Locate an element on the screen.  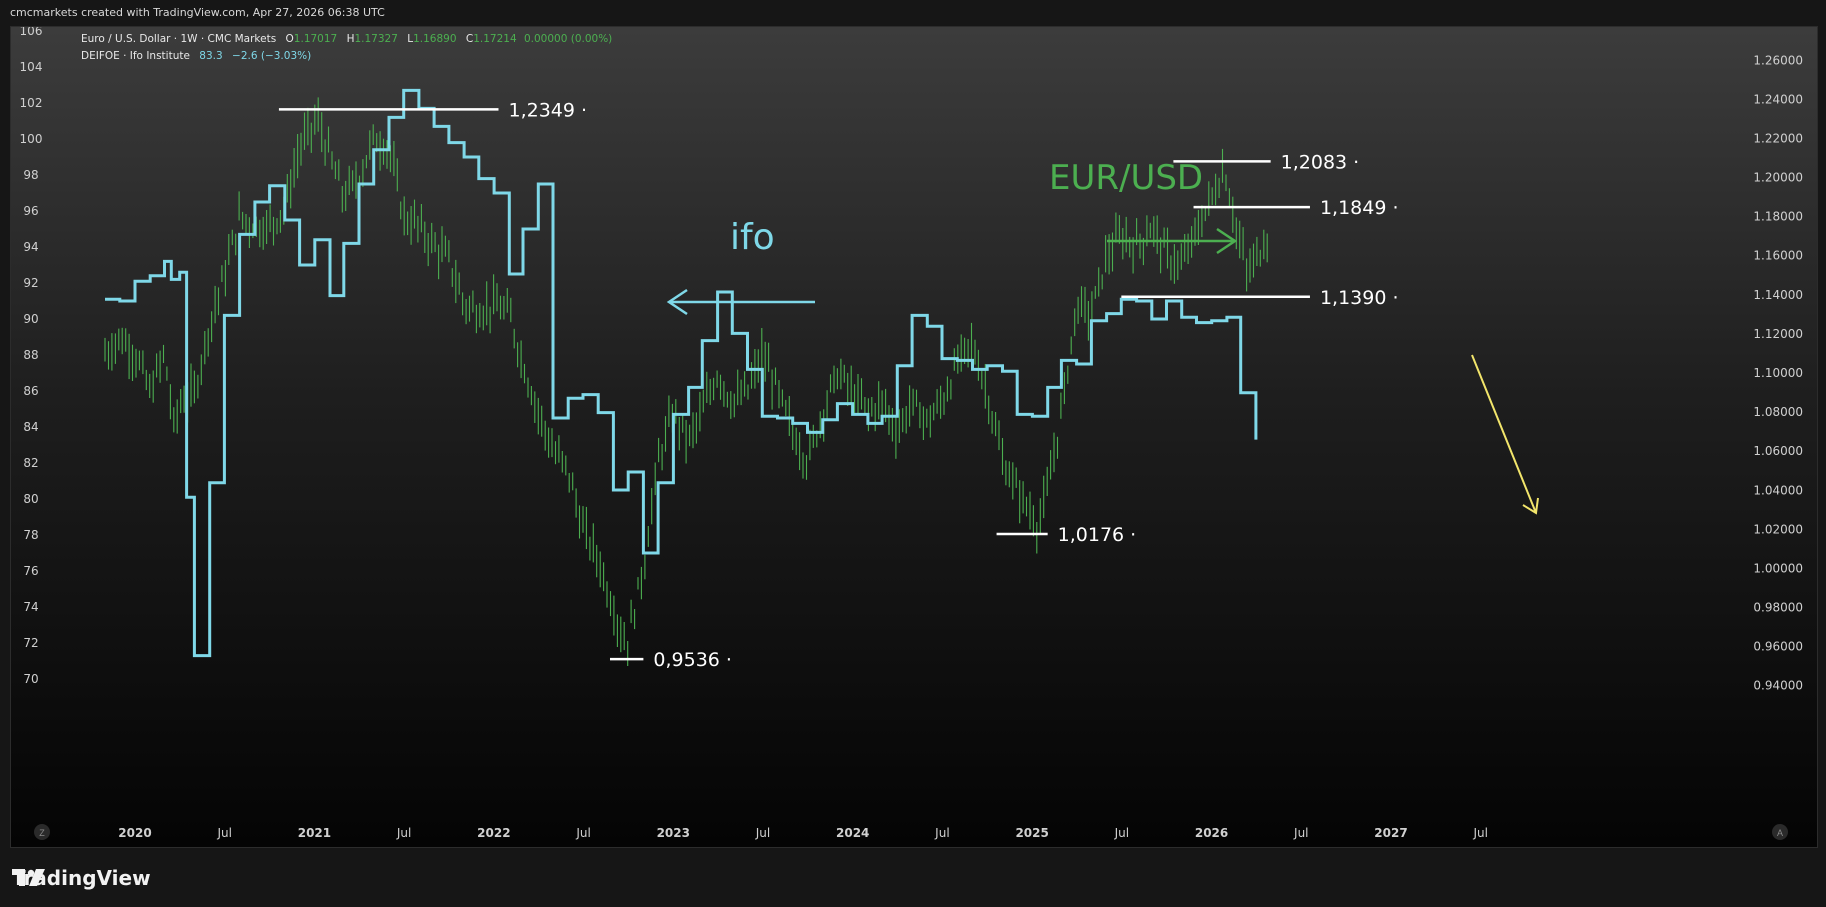
eurusd-legend-name: Euro / U.S. Dollar · 1W · CMC Markets is located at coordinates (178, 39).